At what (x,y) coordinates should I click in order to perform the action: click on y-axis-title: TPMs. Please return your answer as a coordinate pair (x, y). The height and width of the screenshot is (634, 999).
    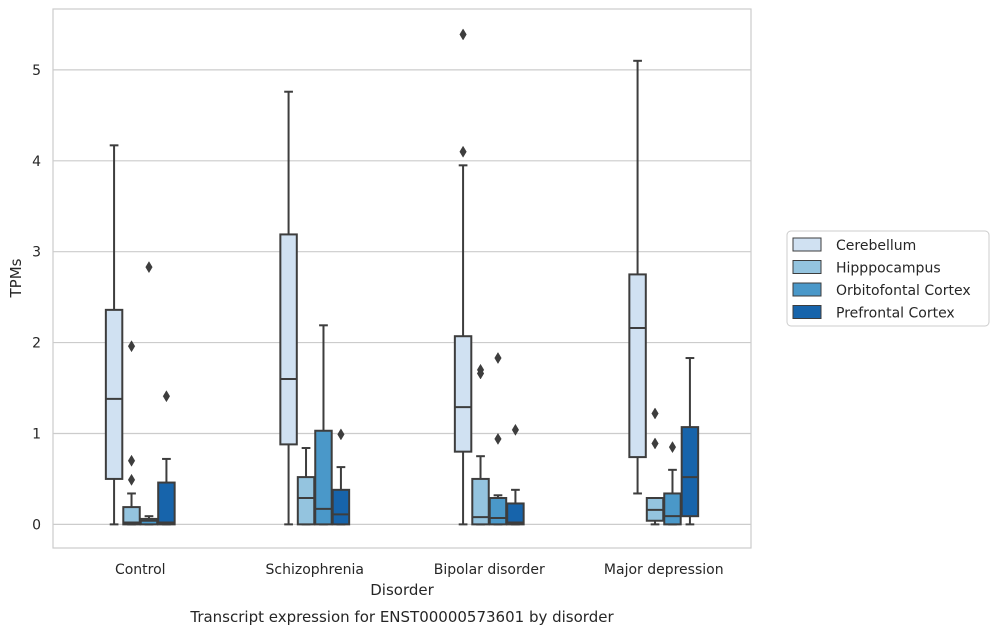
    Looking at the image, I should click on (16, 278).